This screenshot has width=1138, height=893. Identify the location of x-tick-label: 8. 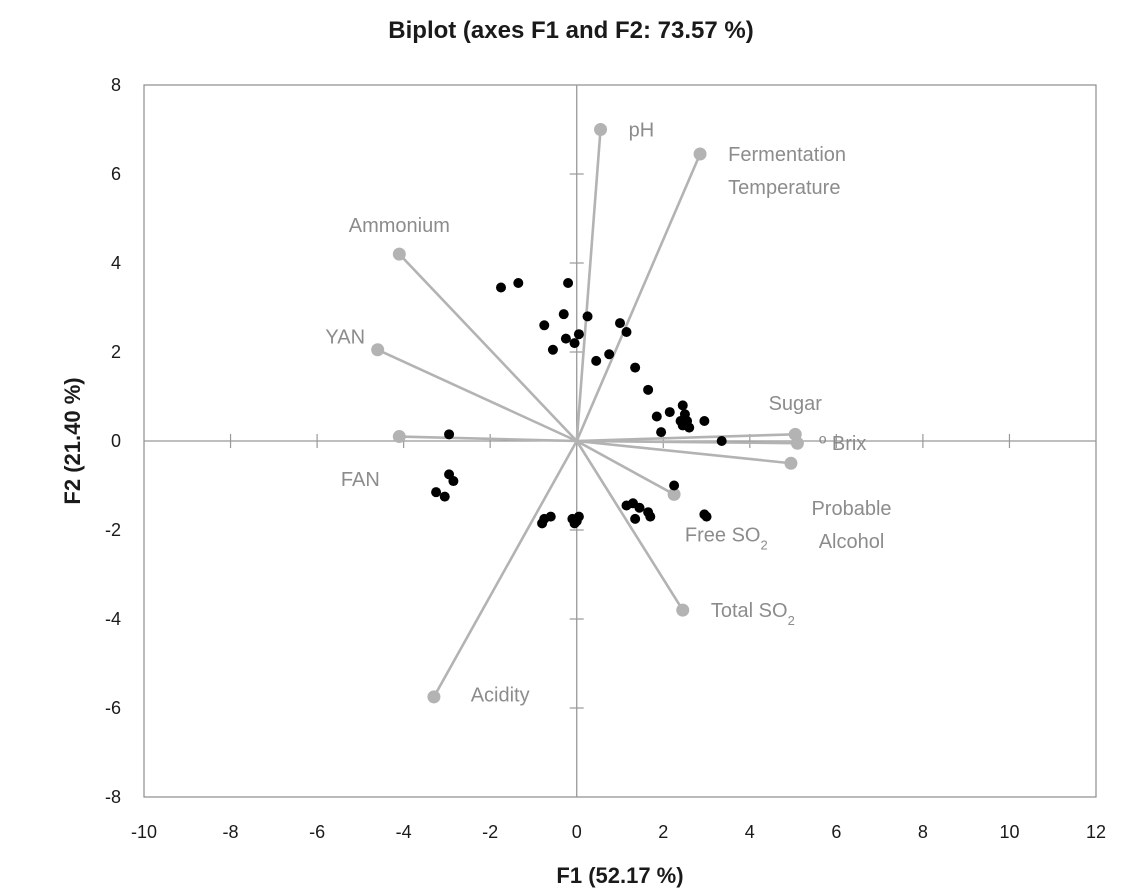
(923, 832).